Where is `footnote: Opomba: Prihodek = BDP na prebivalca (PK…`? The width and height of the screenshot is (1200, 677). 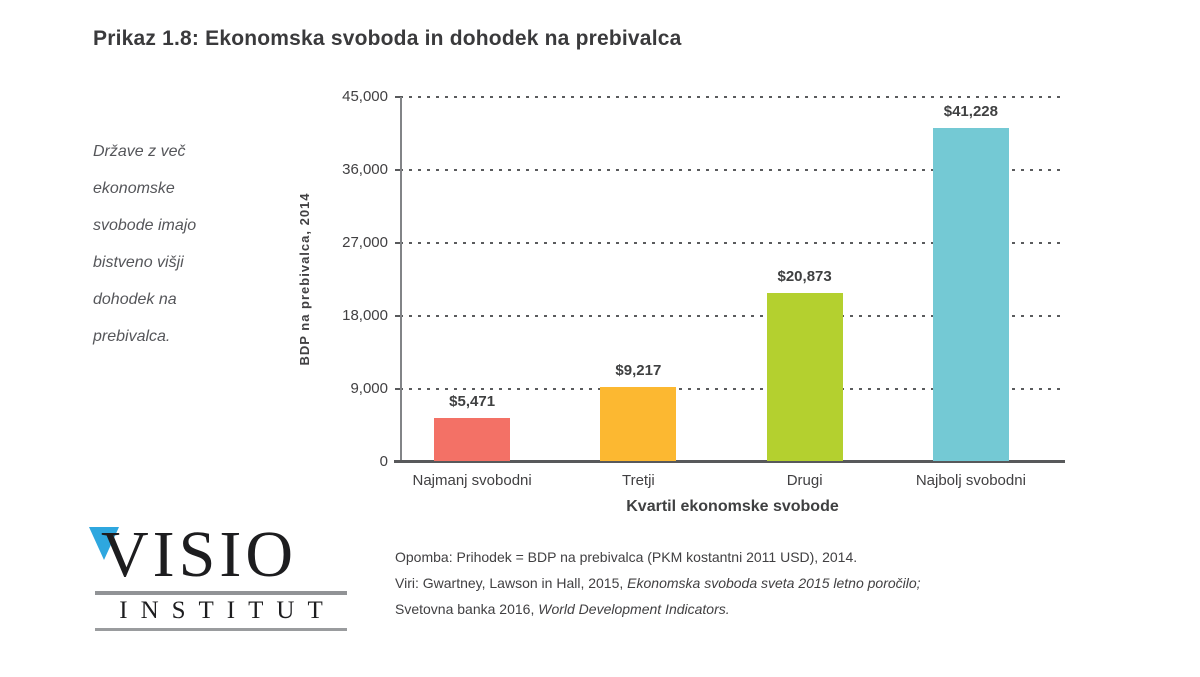 footnote: Opomba: Prihodek = BDP na prebivalca (PK… is located at coordinates (658, 583).